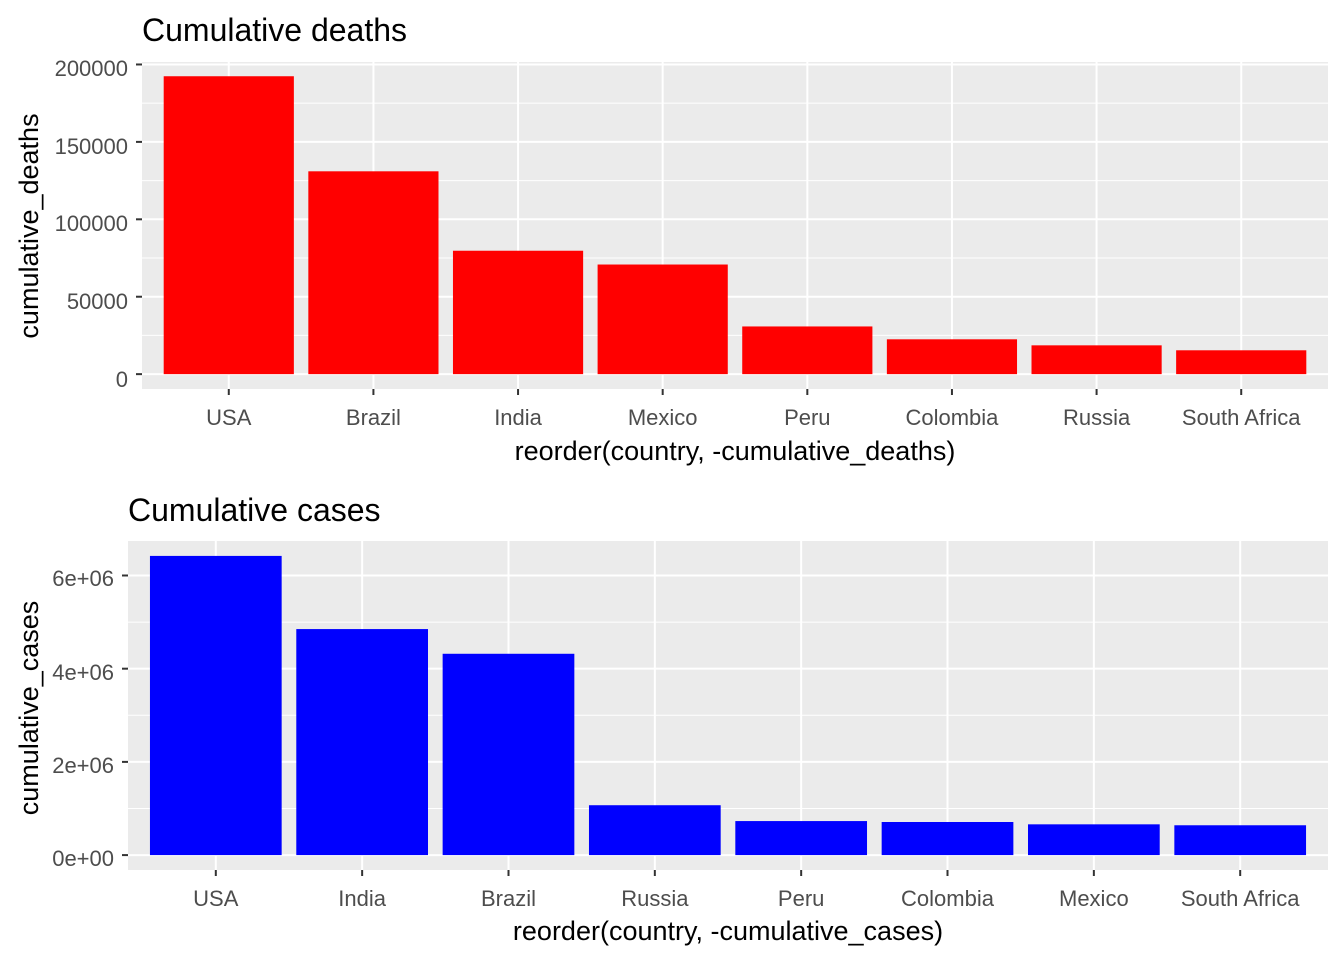 The image size is (1344, 960). I want to click on y-axis-title: cumulative_cases, so click(29, 708).